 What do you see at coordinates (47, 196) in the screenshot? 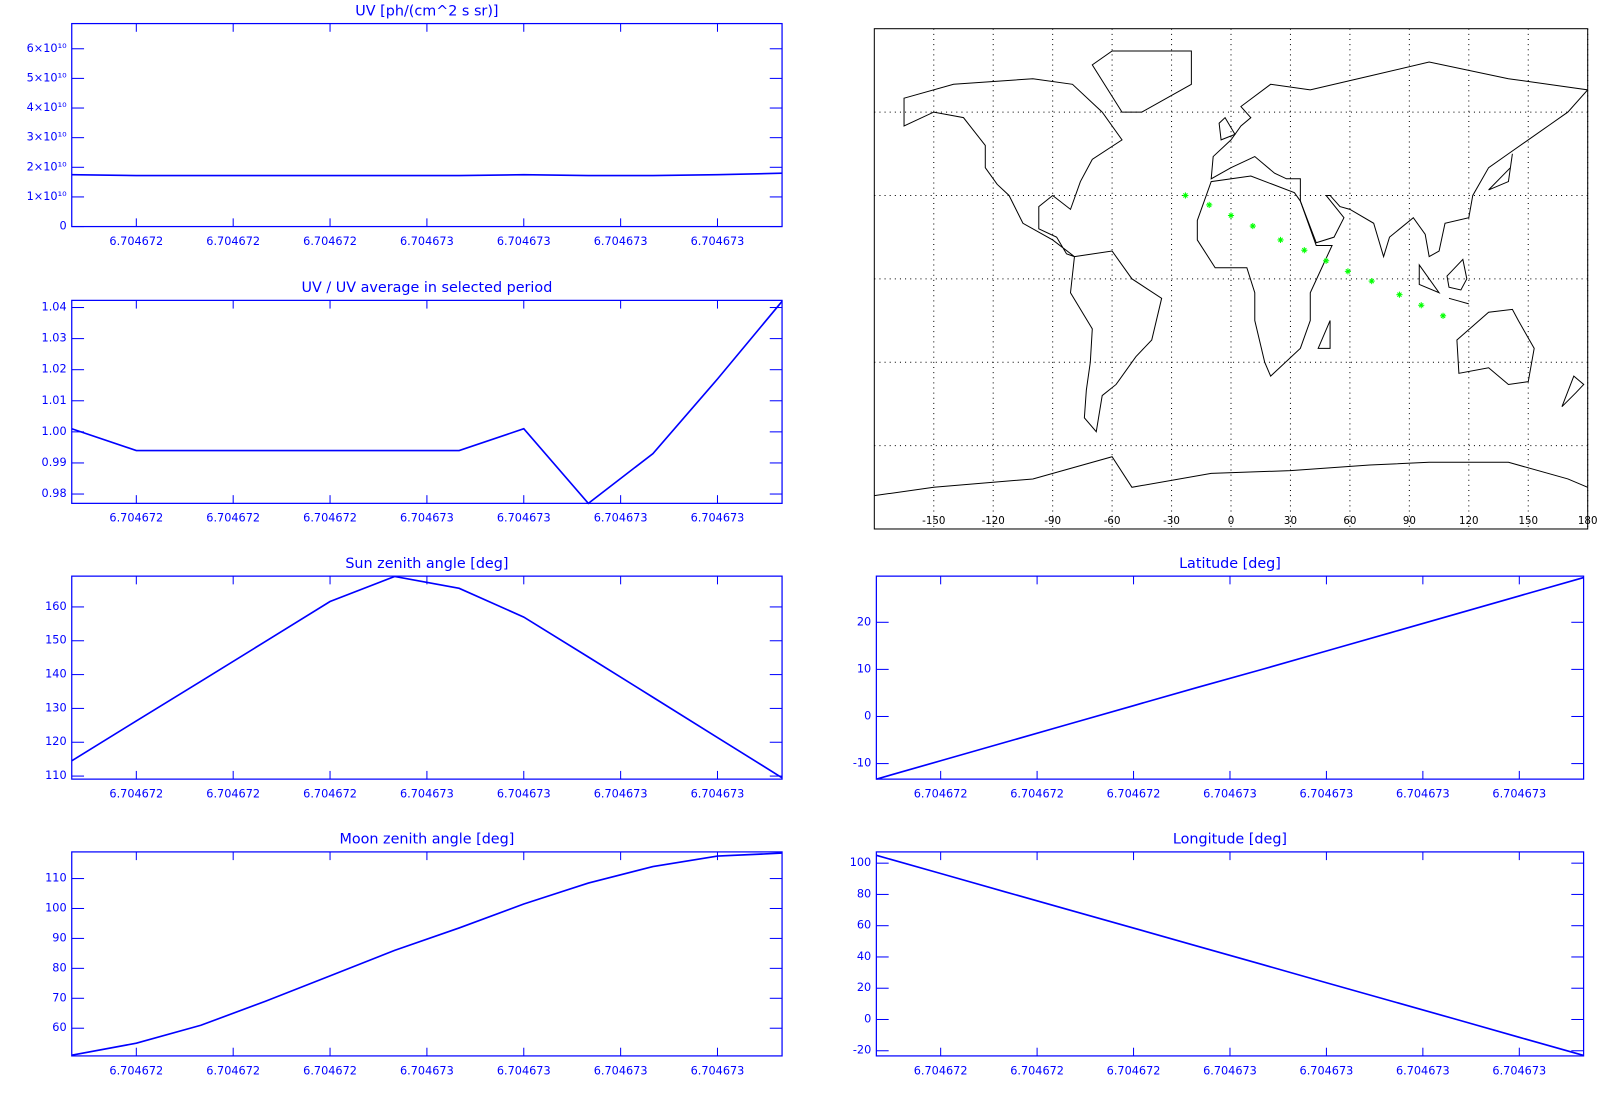
I see `y-tick-label: 1×10¹⁰` at bounding box center [47, 196].